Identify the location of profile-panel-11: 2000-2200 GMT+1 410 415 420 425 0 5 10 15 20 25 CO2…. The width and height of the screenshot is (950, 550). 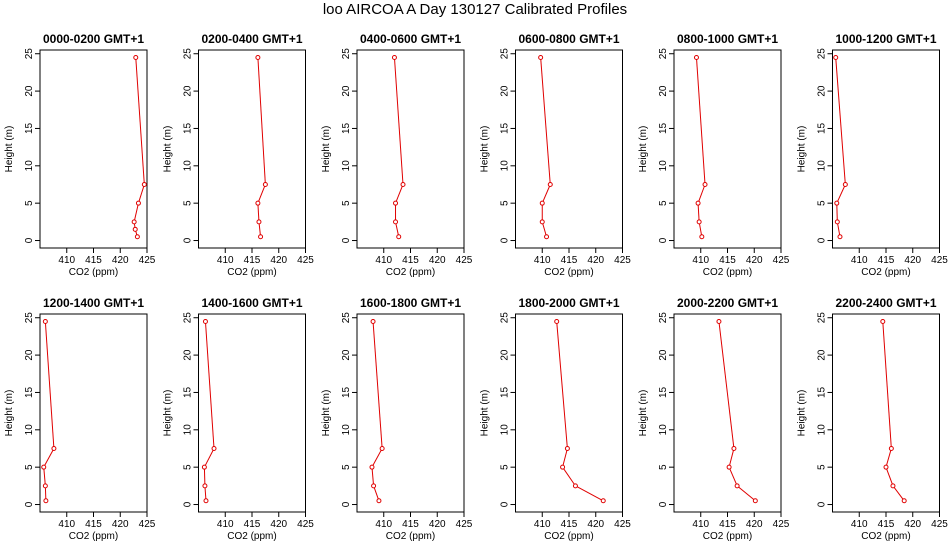
(714, 419).